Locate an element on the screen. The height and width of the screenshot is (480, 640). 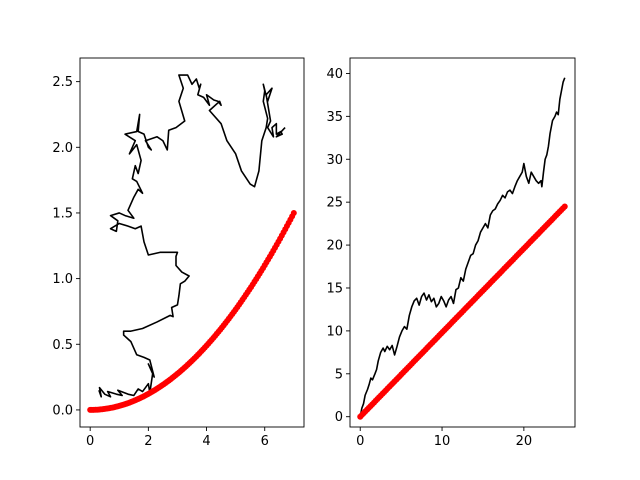
y-tick-label: 5 is located at coordinates (339, 374).